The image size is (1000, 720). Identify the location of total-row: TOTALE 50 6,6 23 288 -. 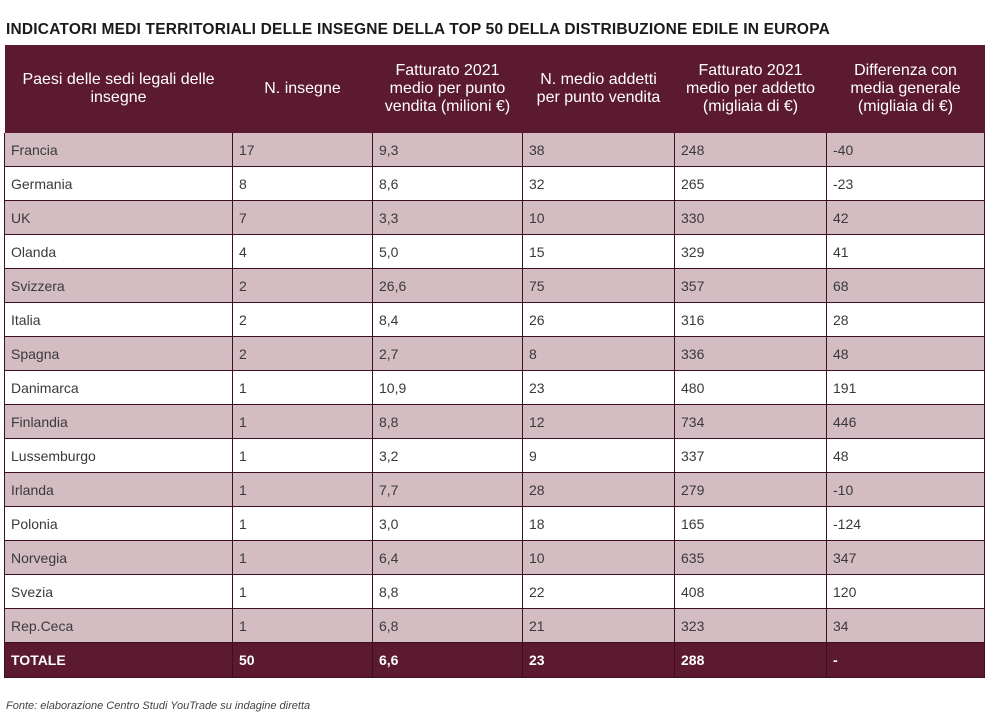
(494, 660).